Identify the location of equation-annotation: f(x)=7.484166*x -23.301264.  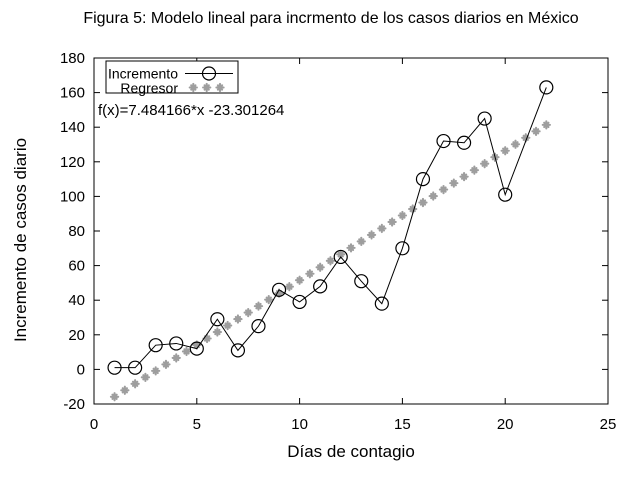
(191, 110).